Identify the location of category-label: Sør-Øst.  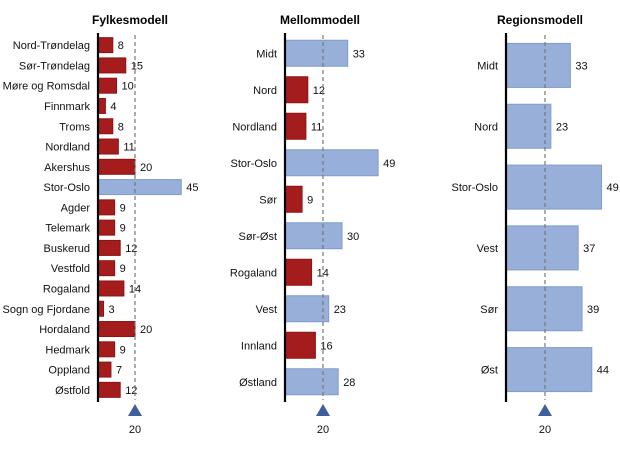
(258, 237).